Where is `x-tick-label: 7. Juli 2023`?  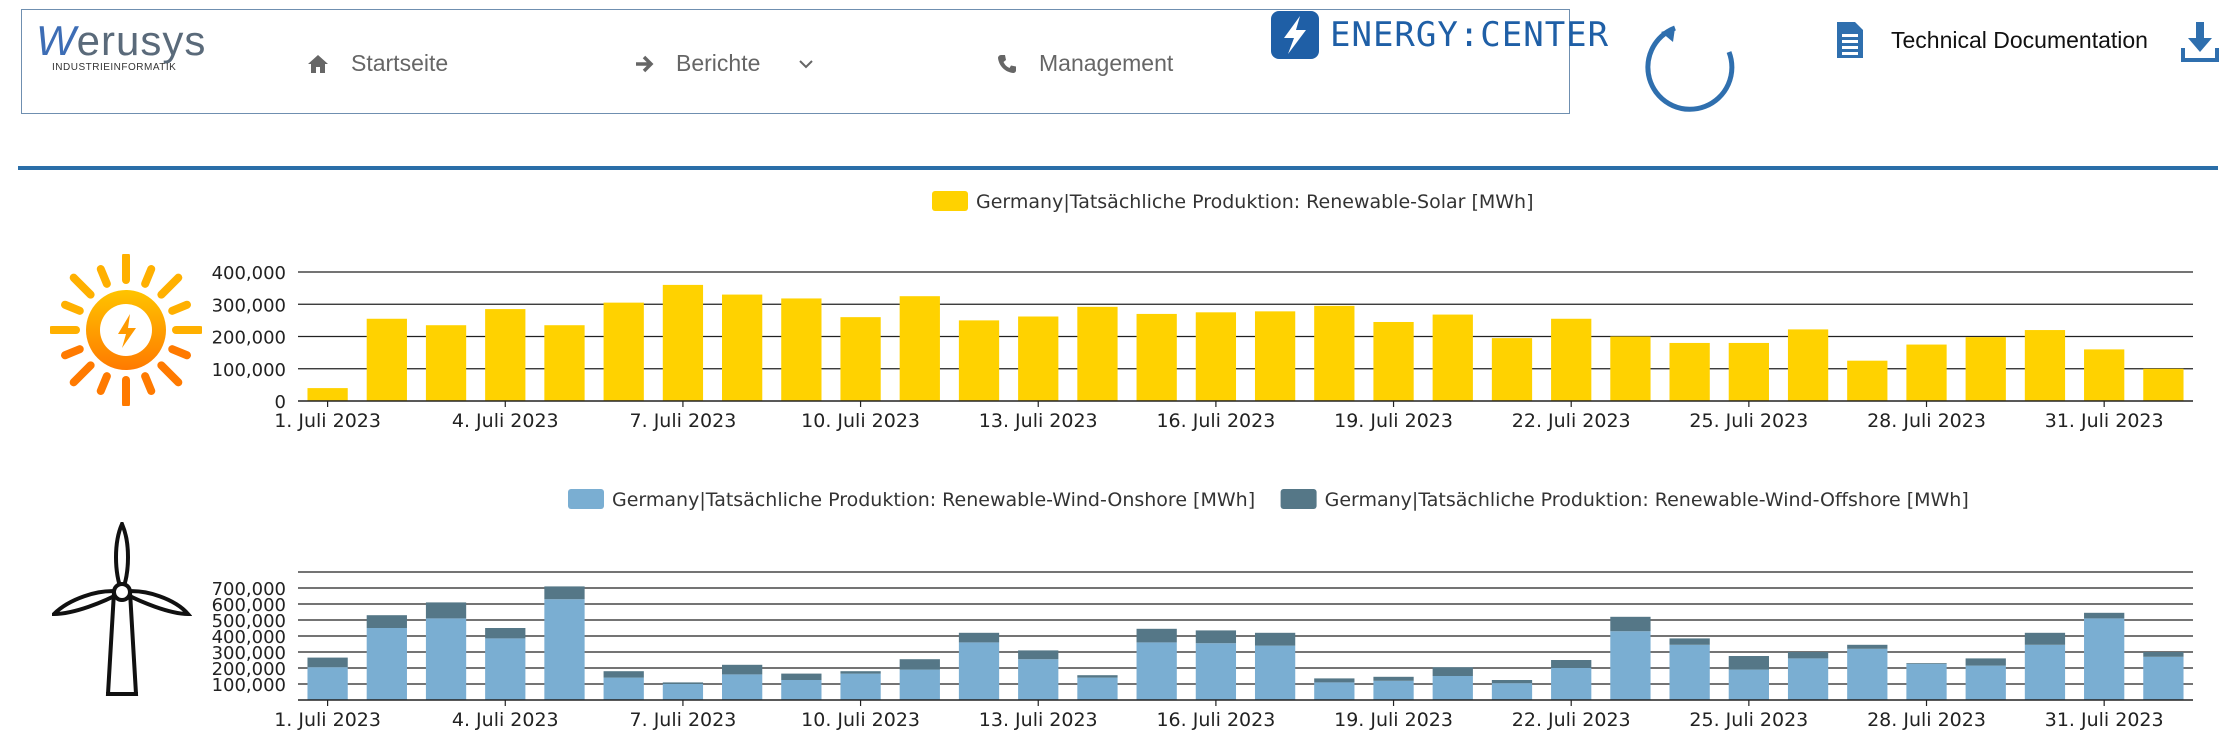
x-tick-label: 7. Juli 2023 is located at coordinates (683, 421).